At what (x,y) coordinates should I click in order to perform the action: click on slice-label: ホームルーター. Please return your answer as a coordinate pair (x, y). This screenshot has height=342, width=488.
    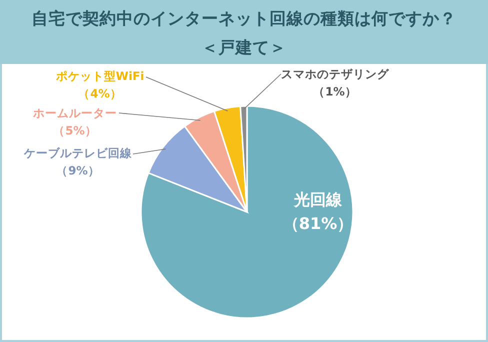
    Looking at the image, I should click on (74, 113).